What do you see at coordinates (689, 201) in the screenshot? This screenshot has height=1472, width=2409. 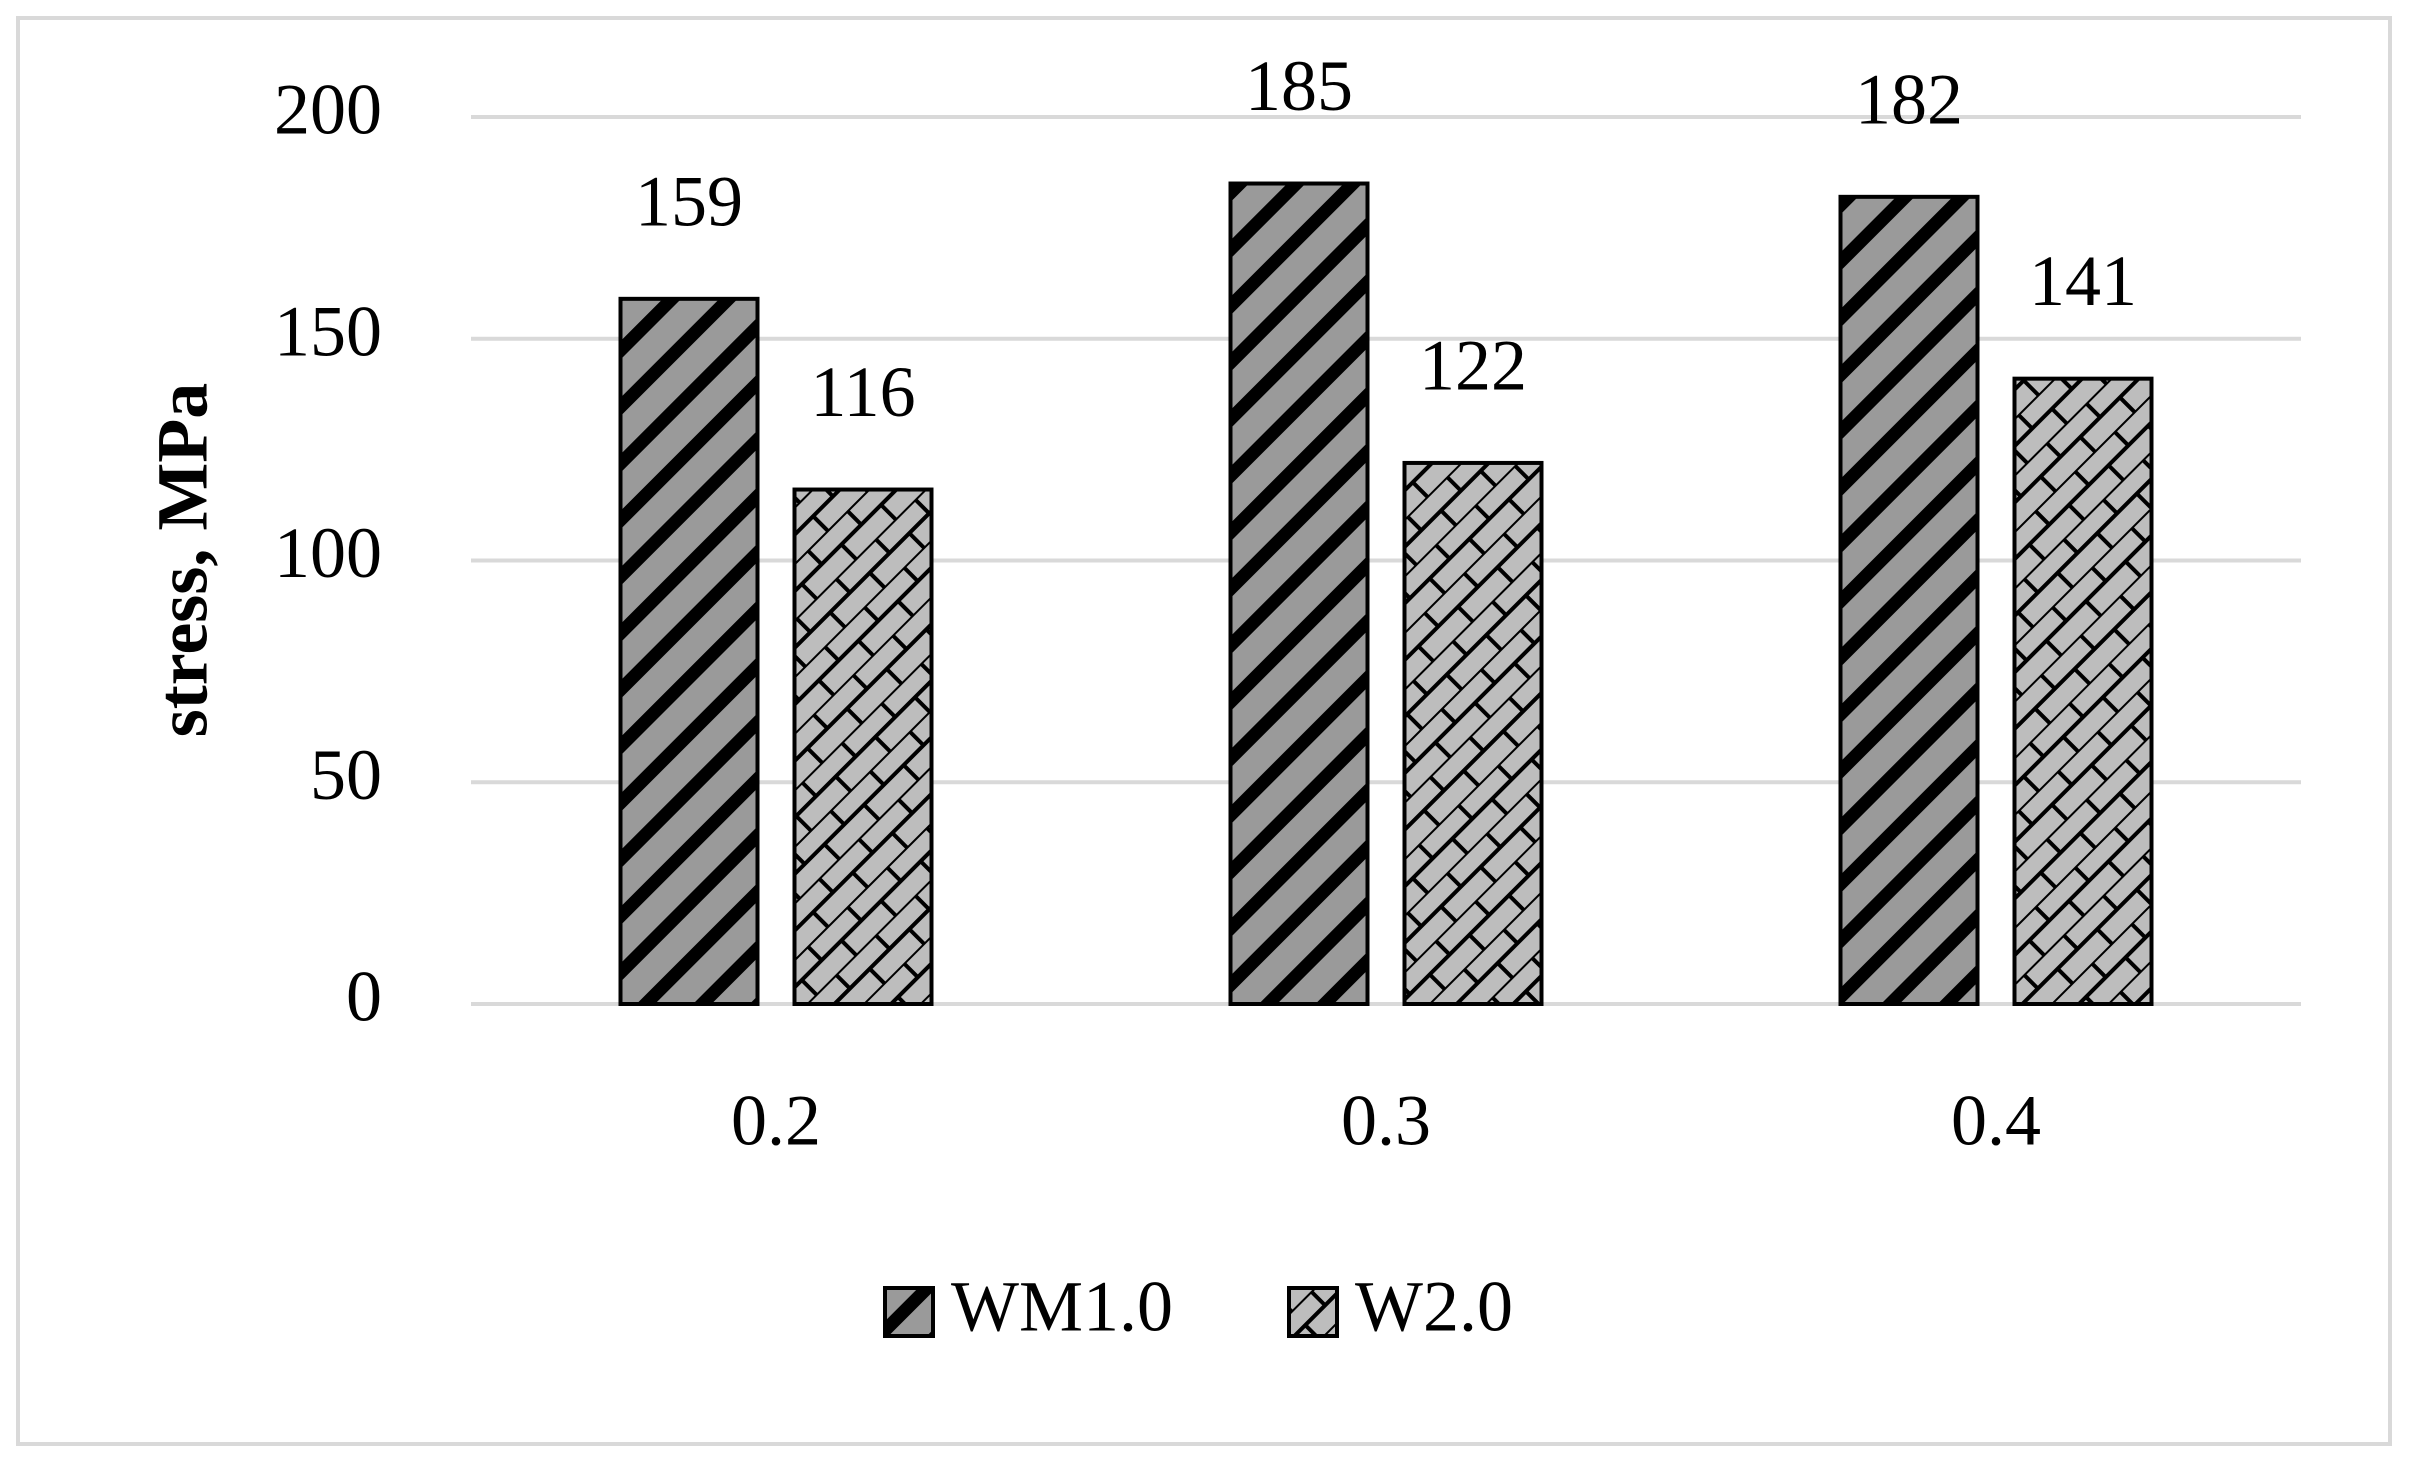 I see `value-label: 159` at bounding box center [689, 201].